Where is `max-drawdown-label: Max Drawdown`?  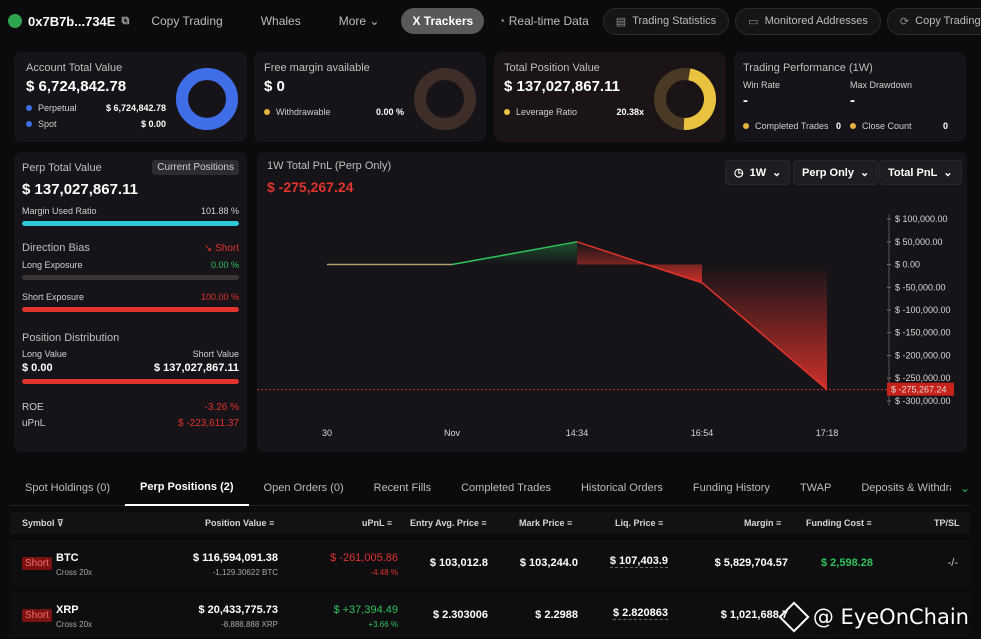
max-drawdown-label: Max Drawdown is located at coordinates (881, 85).